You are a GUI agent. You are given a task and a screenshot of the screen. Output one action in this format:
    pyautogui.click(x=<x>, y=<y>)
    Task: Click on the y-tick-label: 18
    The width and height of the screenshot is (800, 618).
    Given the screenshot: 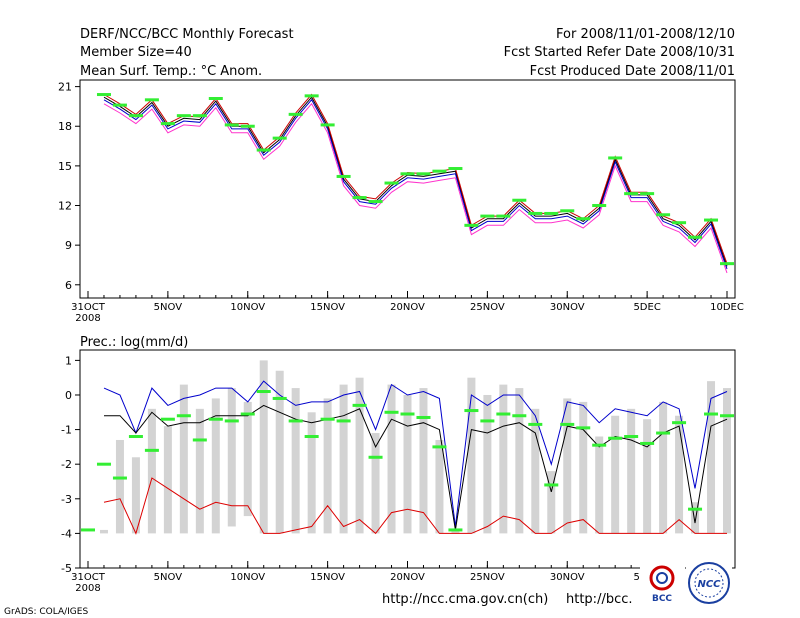 What is the action you would take?
    pyautogui.click(x=65, y=126)
    